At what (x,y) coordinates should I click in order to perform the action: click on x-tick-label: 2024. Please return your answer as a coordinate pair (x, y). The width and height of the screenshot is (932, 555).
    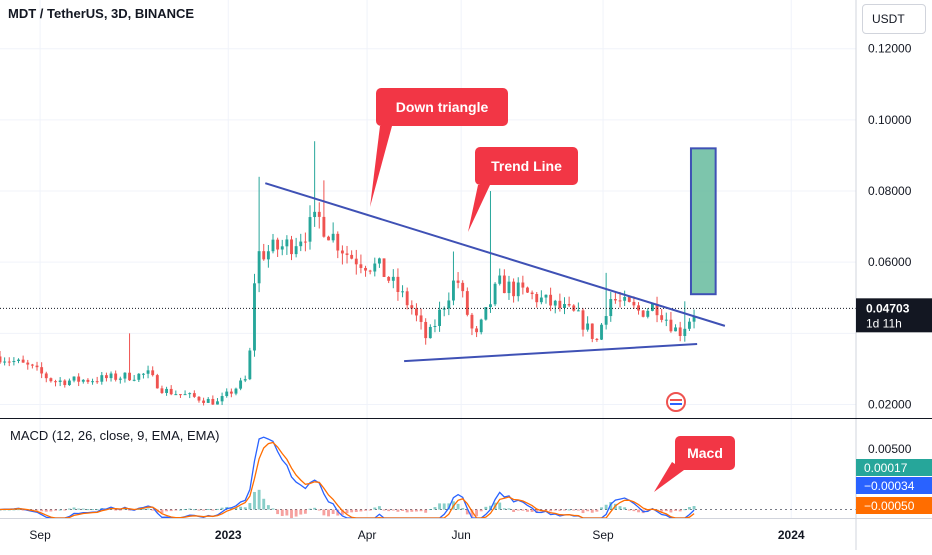
    Looking at the image, I should click on (791, 535).